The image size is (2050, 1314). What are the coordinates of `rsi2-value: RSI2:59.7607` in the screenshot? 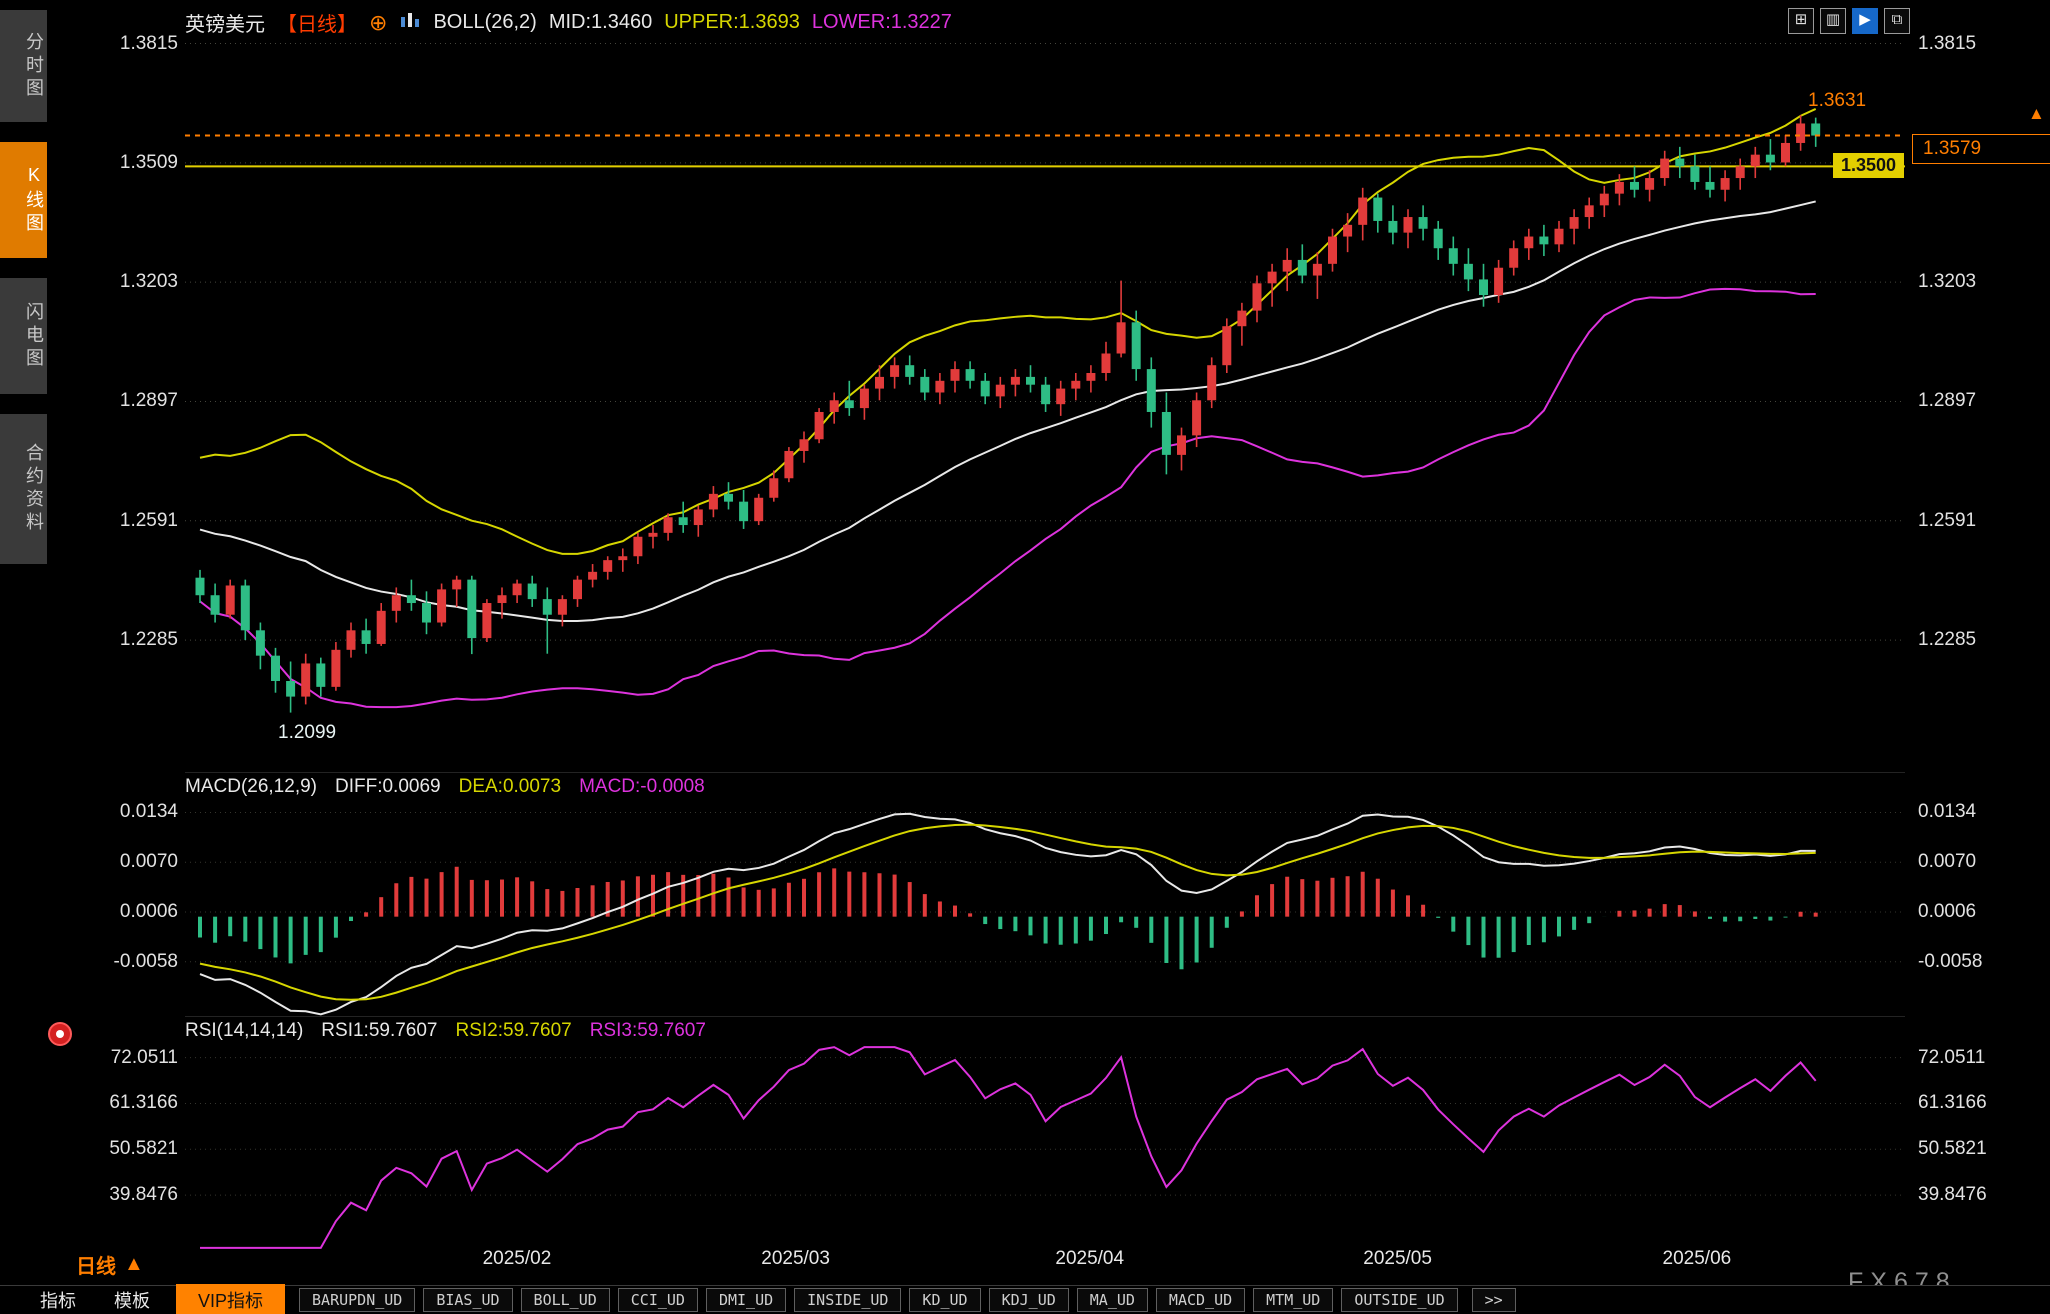 It's located at (513, 1030).